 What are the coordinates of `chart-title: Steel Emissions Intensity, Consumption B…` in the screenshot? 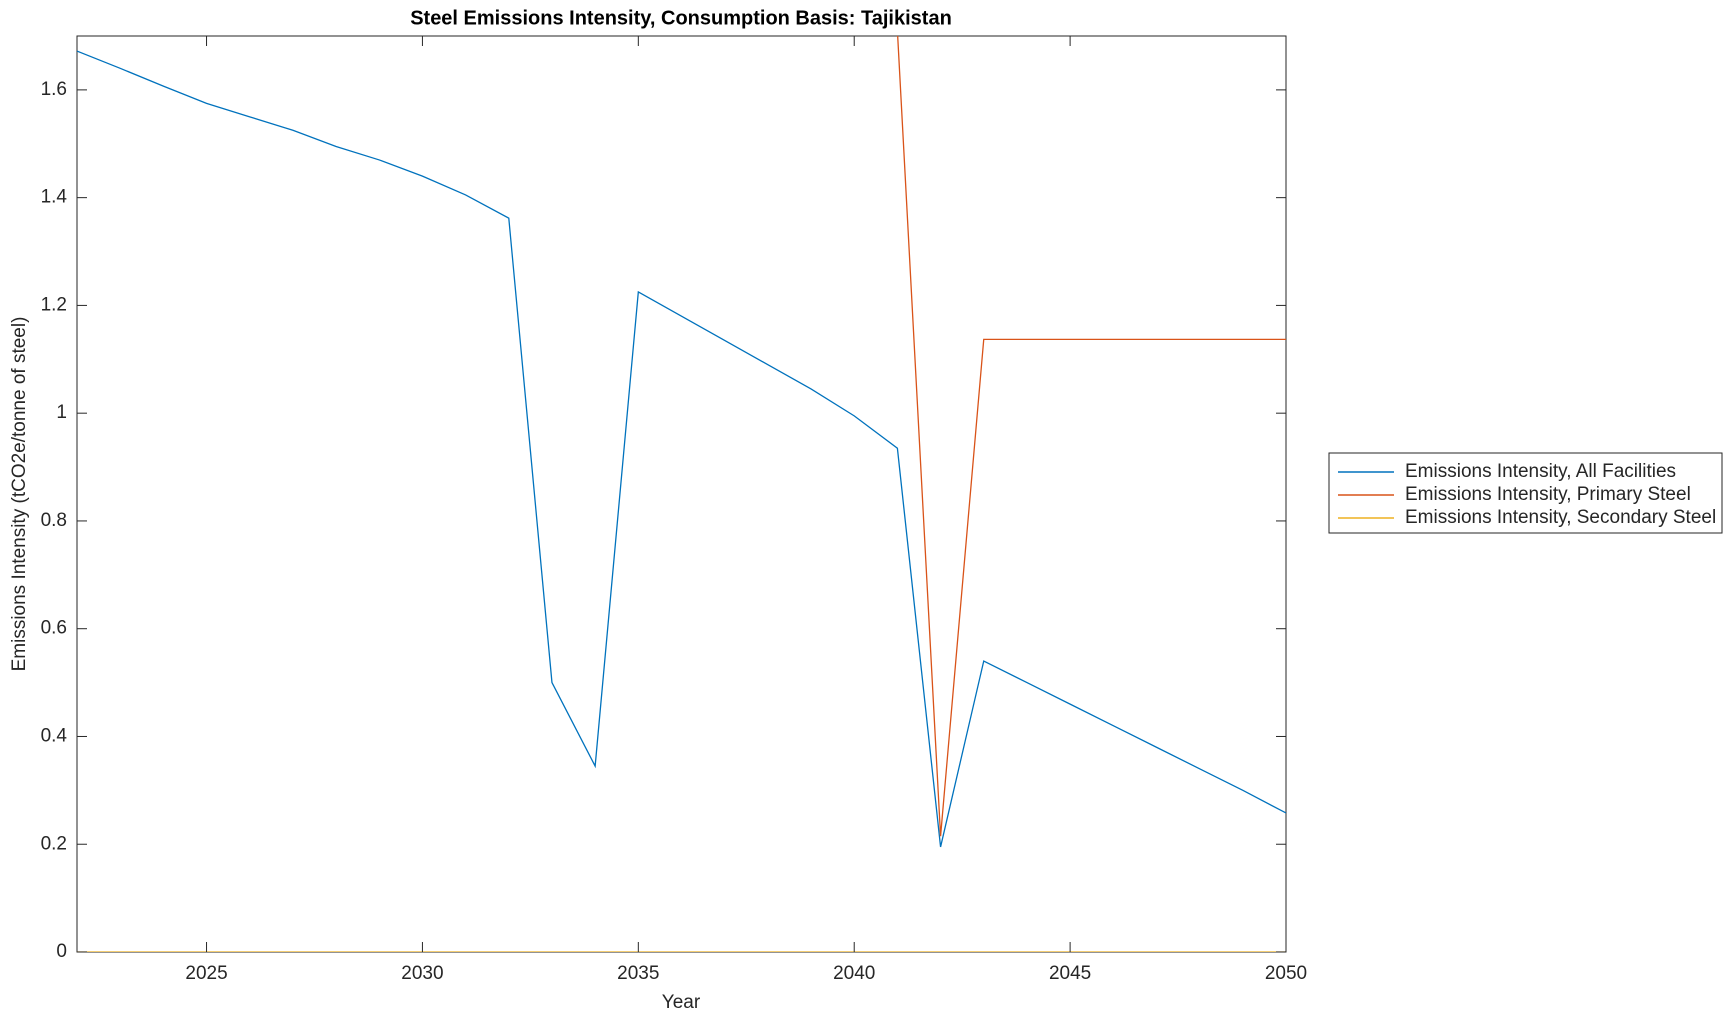 It's located at (681, 18).